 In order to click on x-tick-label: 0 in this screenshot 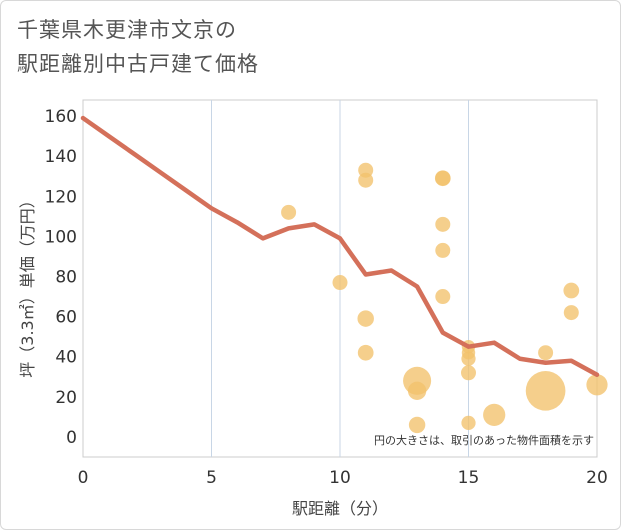, I will do `click(83, 478)`.